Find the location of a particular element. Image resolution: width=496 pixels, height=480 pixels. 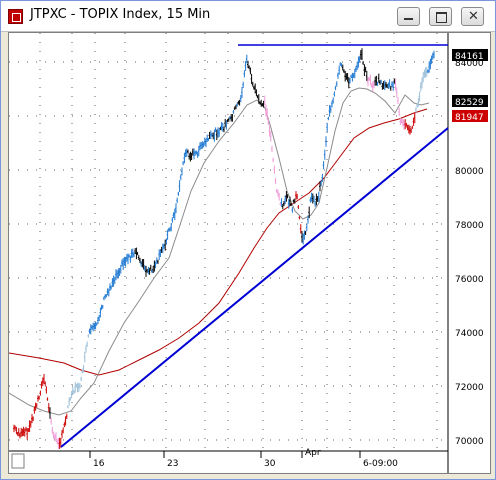

close-icon: ✕ is located at coordinates (473, 16).